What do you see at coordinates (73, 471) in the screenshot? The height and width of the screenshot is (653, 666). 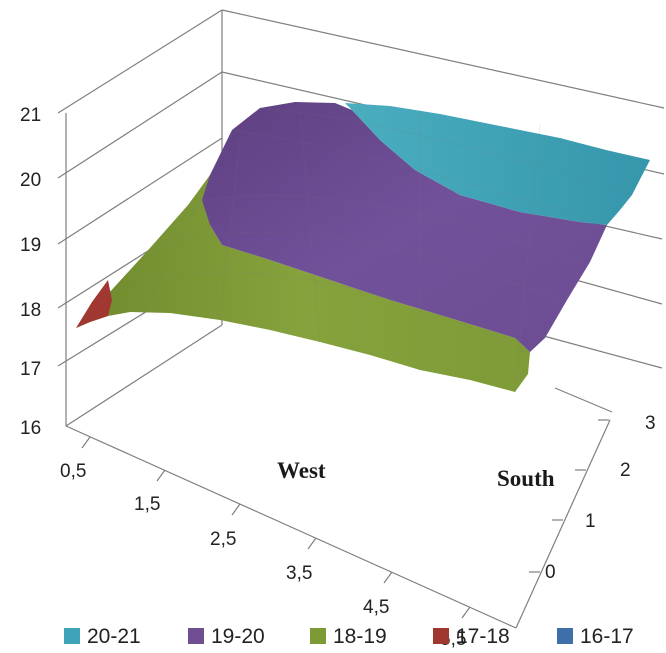 I see `x-tick-label: 0,5` at bounding box center [73, 471].